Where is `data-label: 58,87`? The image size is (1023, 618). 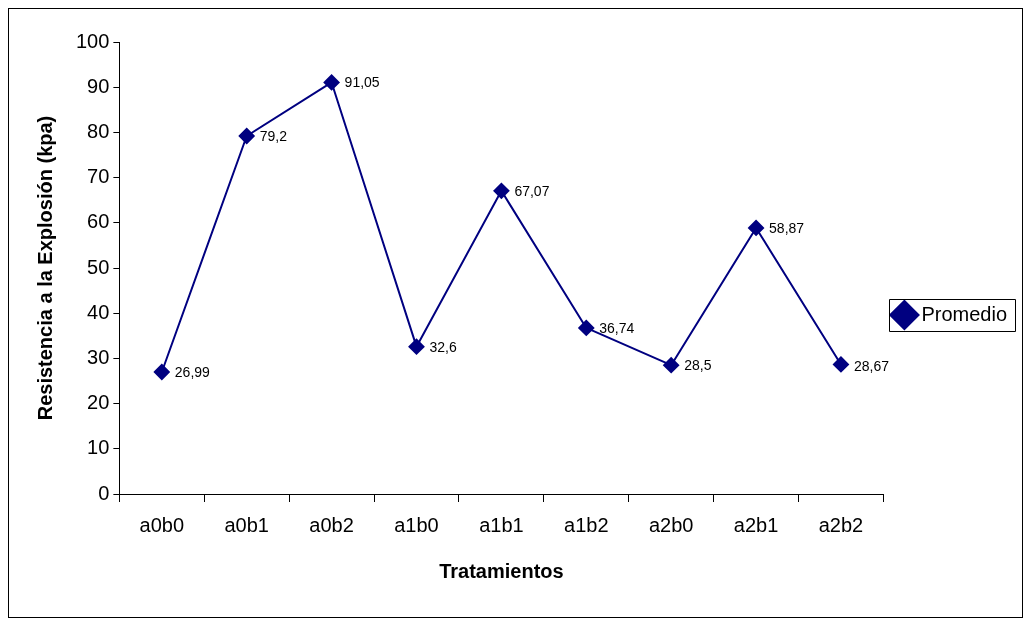 data-label: 58,87 is located at coordinates (787, 227).